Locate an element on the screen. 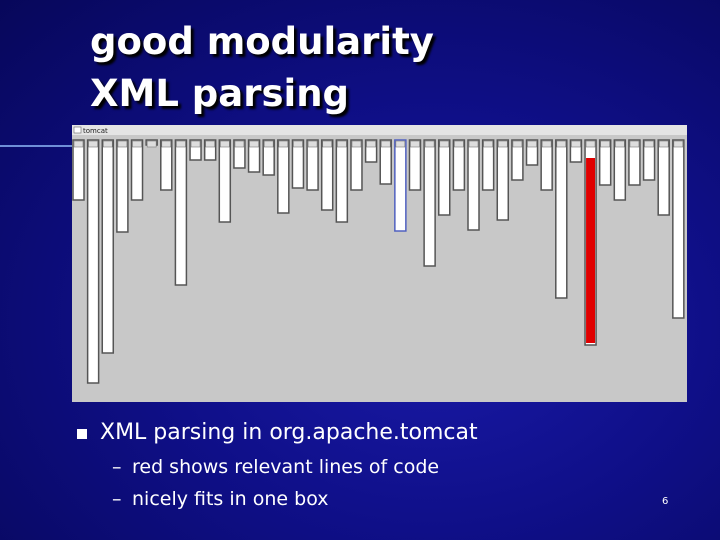 The width and height of the screenshot is (720, 540). sub-bullet-text: nicely fits in one box is located at coordinates (230, 499).